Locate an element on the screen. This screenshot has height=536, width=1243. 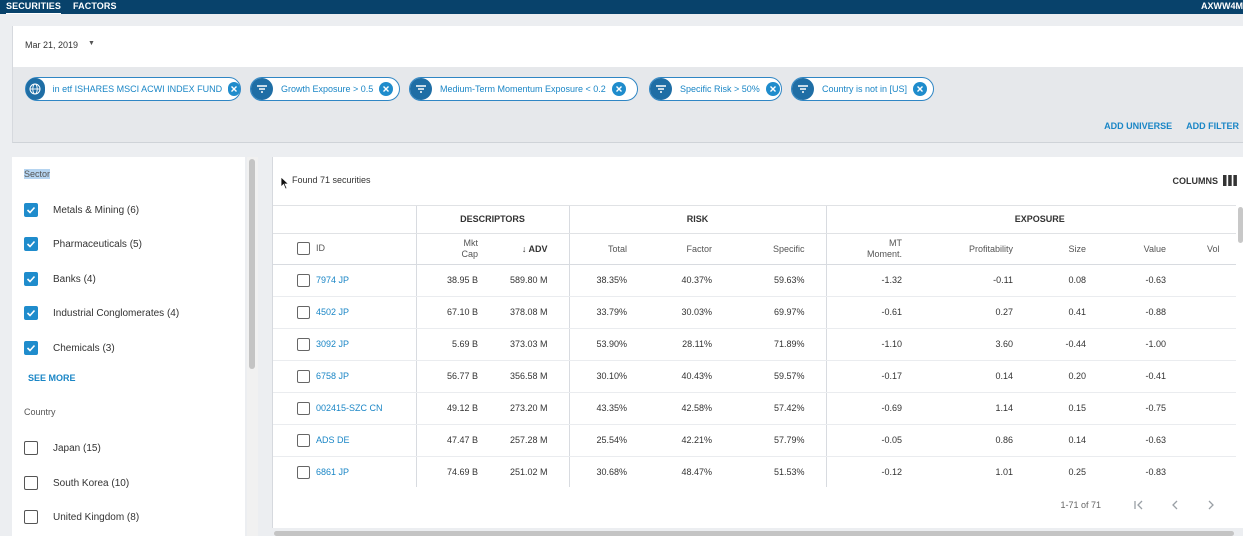
security-link: 3092 JP is located at coordinates (333, 343).